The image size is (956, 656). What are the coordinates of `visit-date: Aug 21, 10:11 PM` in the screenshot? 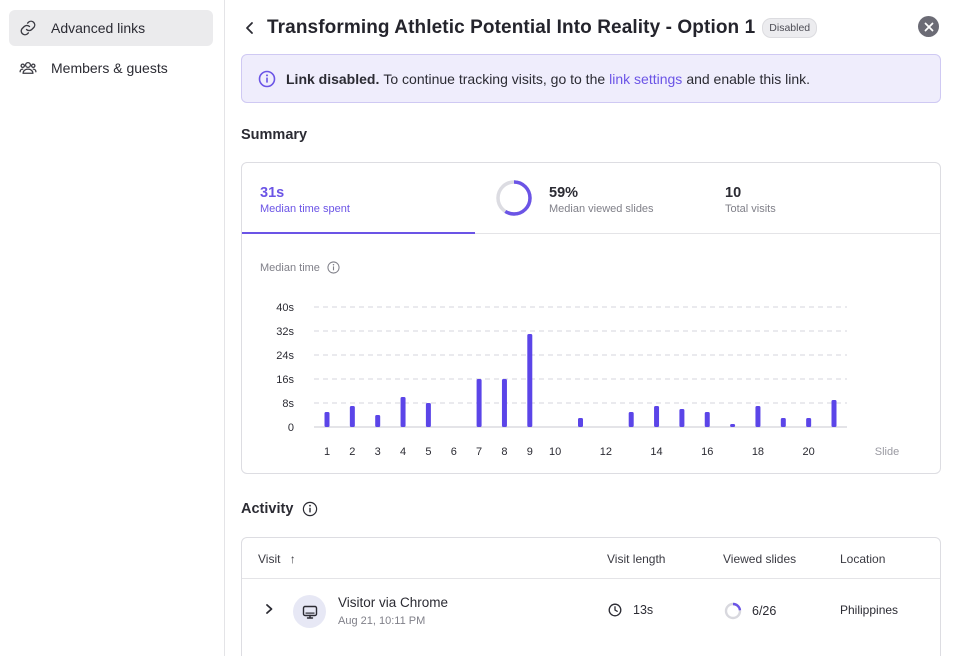 It's located at (382, 621).